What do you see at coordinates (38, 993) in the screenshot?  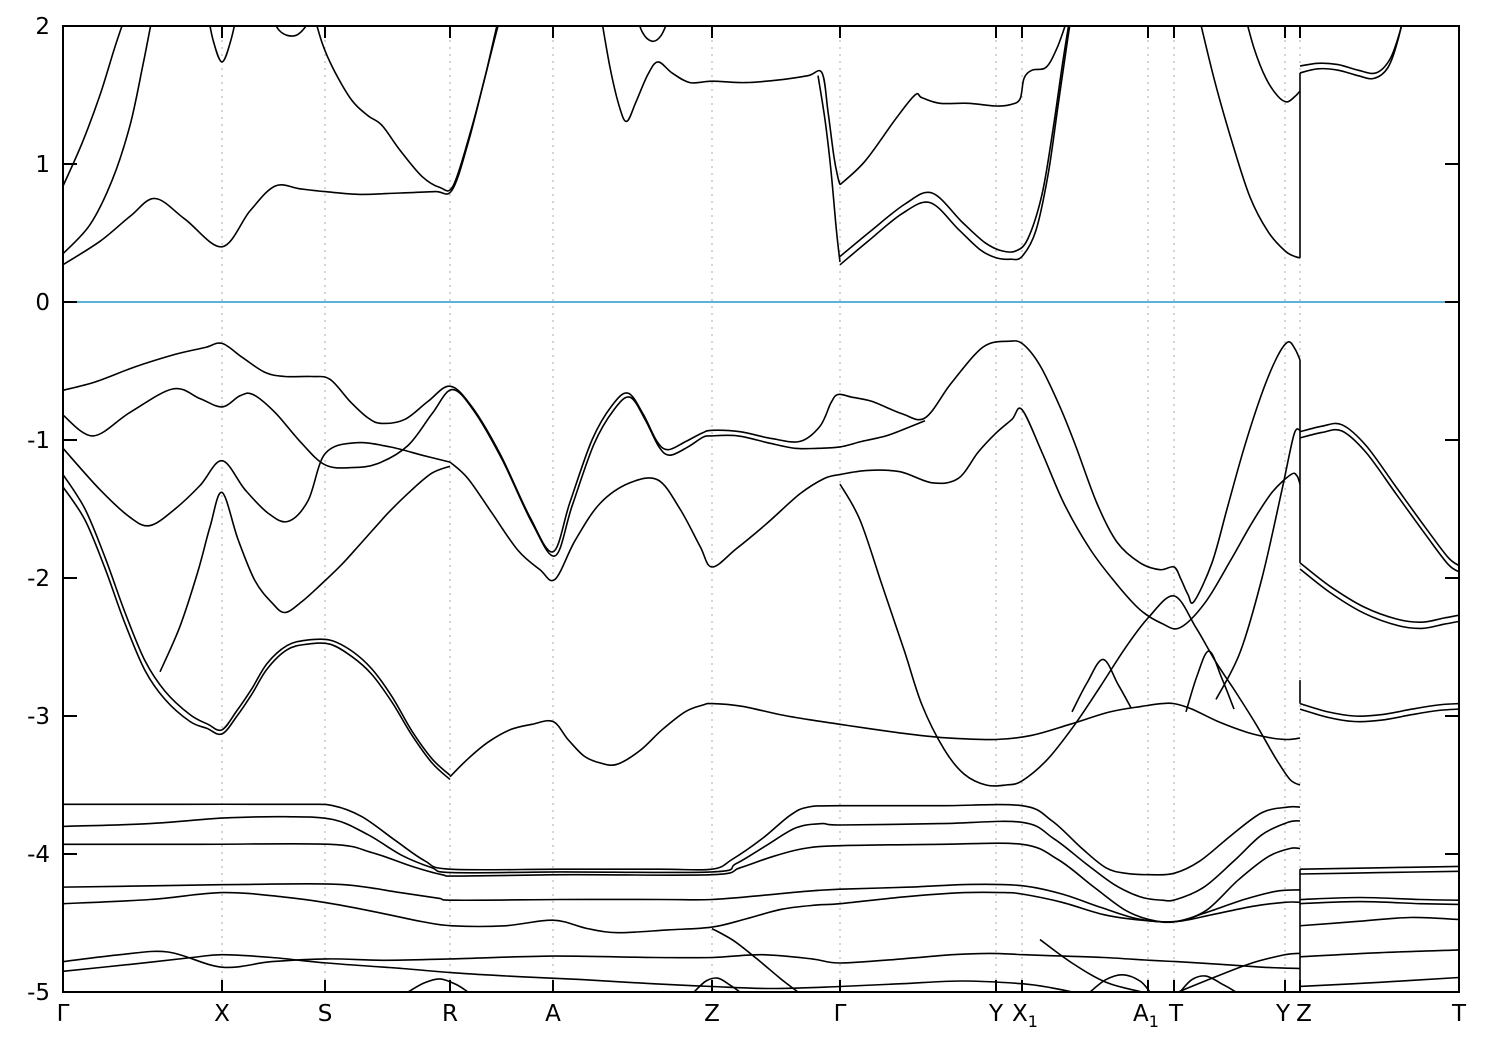 I see `y-axis-label: -5` at bounding box center [38, 993].